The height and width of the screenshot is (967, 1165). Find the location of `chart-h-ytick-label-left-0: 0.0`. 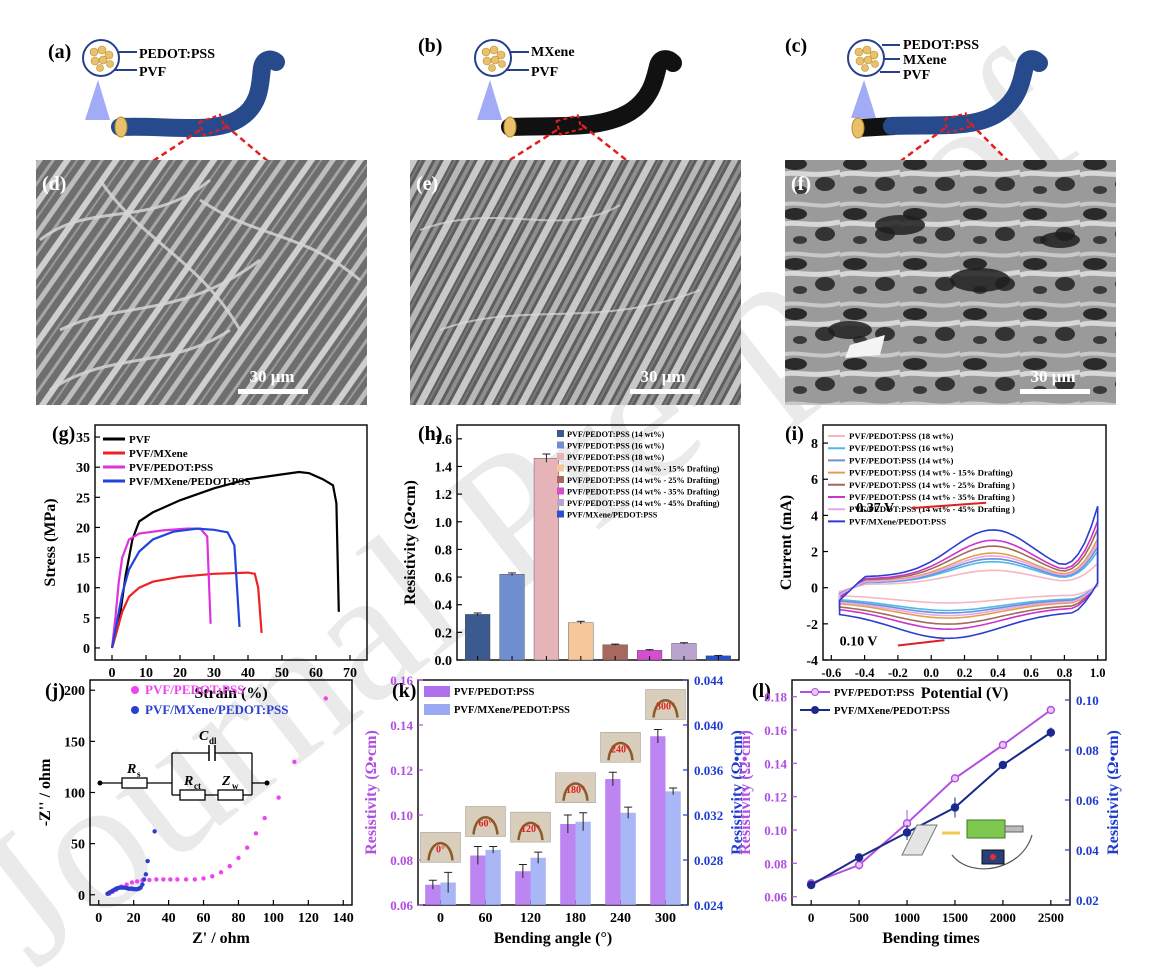

chart-h-ytick-label-left-0: 0.0 is located at coordinates (444, 661).